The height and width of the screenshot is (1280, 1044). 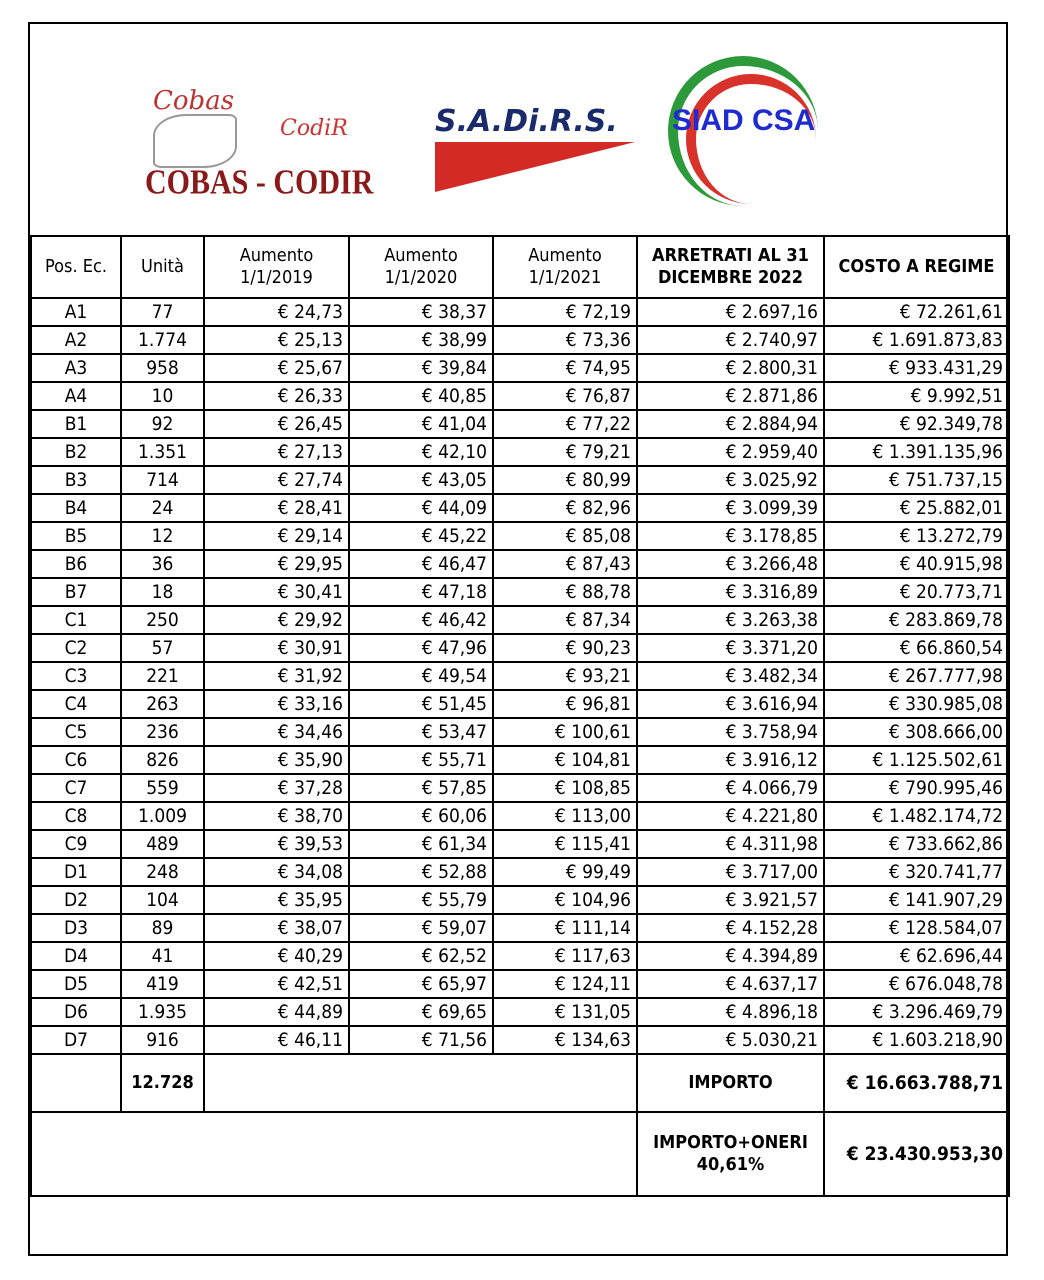 I want to click on table-cell: € 9.992,51, so click(x=916, y=396).